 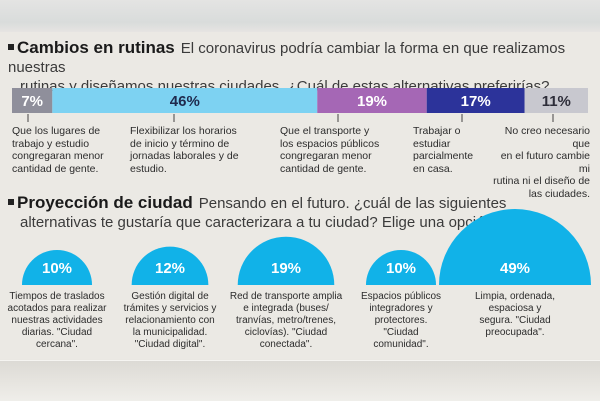 What do you see at coordinates (401, 332) in the screenshot?
I see `city-option-line: "Ciudad` at bounding box center [401, 332].